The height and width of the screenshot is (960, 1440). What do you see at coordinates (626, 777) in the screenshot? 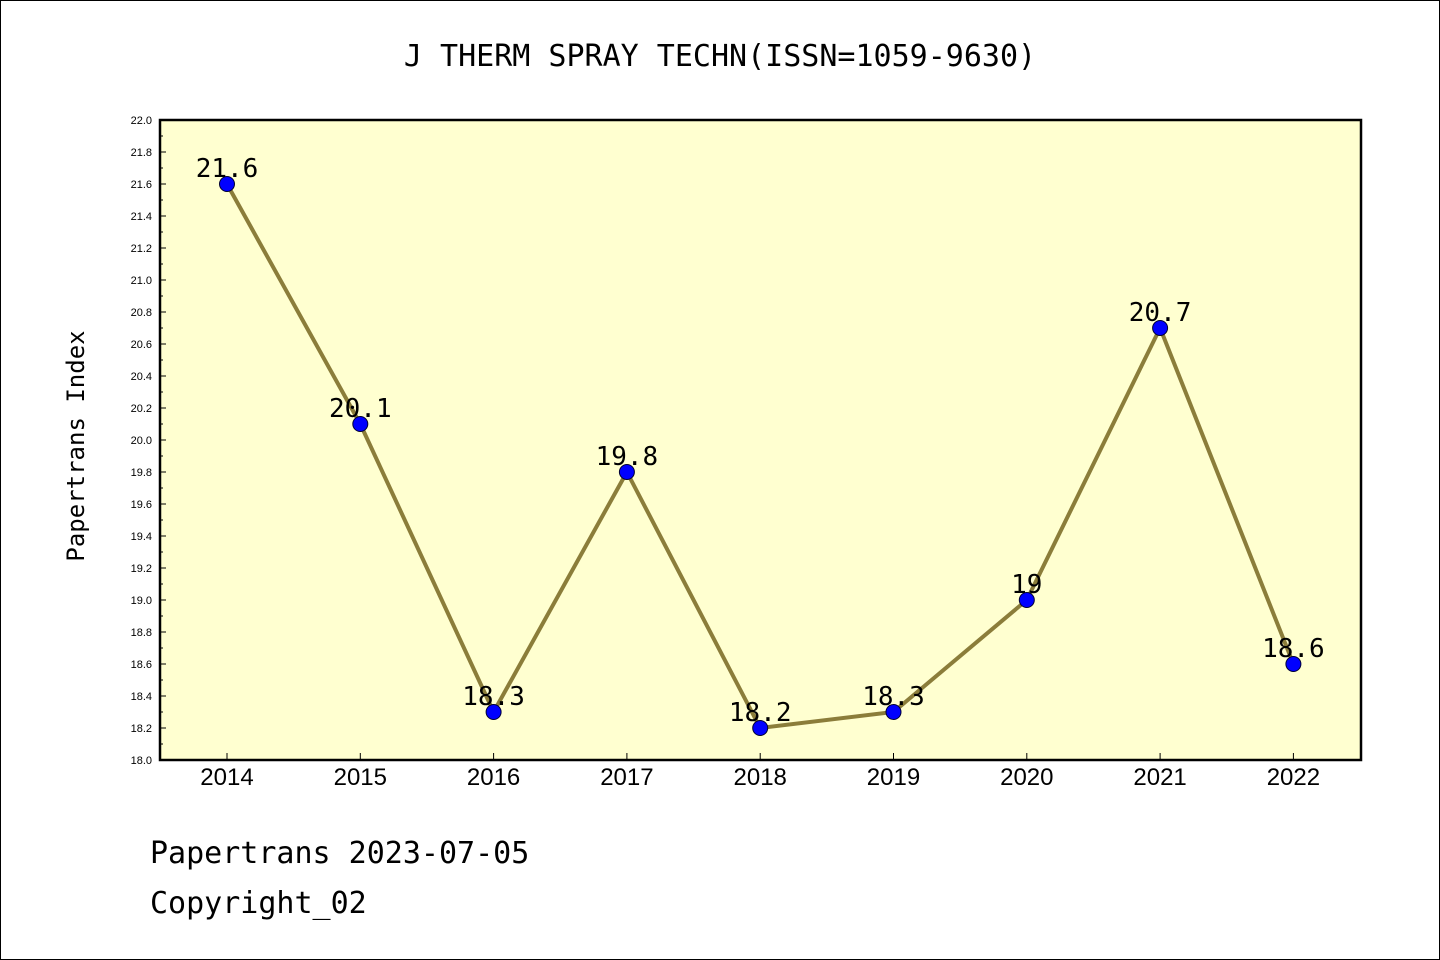
I see `x-tick-label: 2017` at bounding box center [626, 777].